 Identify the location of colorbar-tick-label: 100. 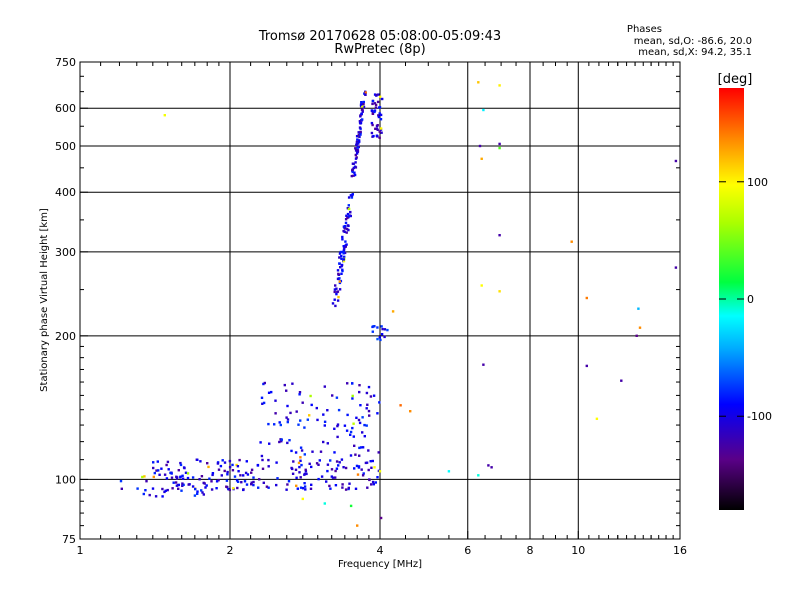
(757, 182).